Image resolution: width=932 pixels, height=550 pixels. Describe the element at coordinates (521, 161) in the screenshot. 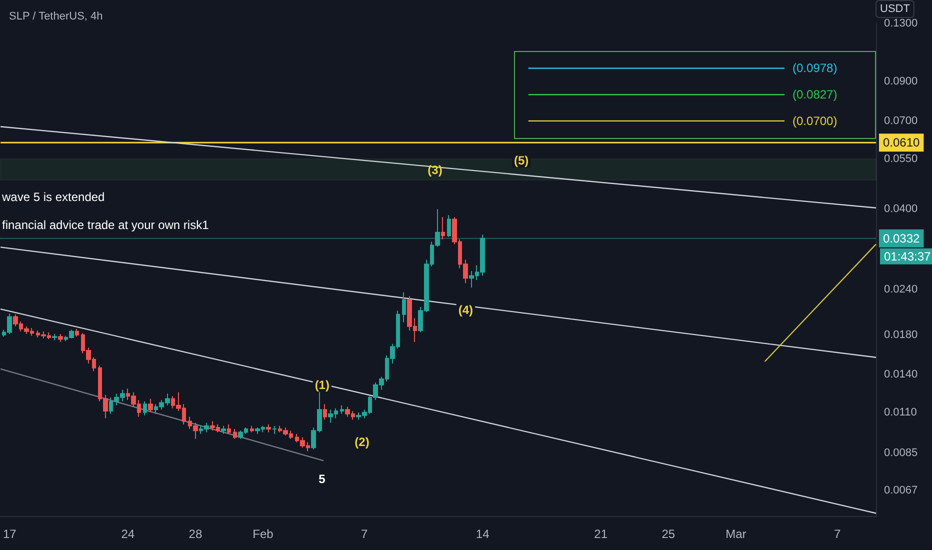

I see `annotation: (5)` at that location.